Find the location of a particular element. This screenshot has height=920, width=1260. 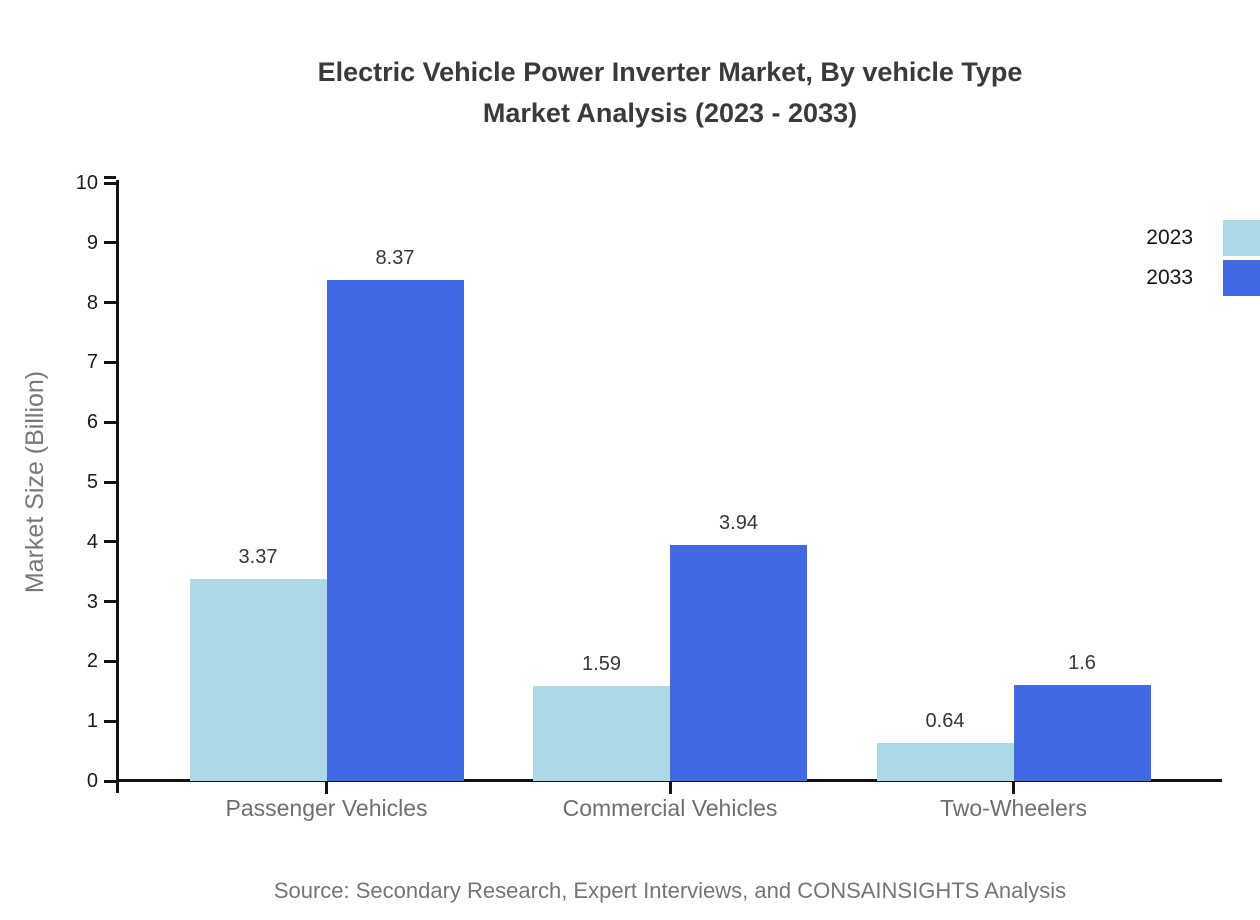

bar-value-label-2023-two-wheelers: 0.64 is located at coordinates (945, 720).